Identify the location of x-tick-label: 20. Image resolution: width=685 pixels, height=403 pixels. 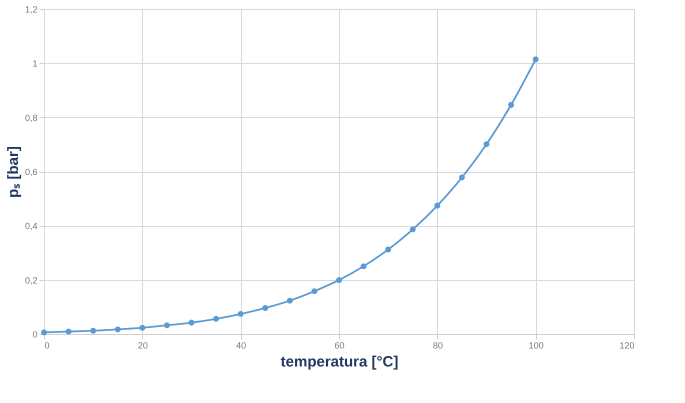
(143, 345).